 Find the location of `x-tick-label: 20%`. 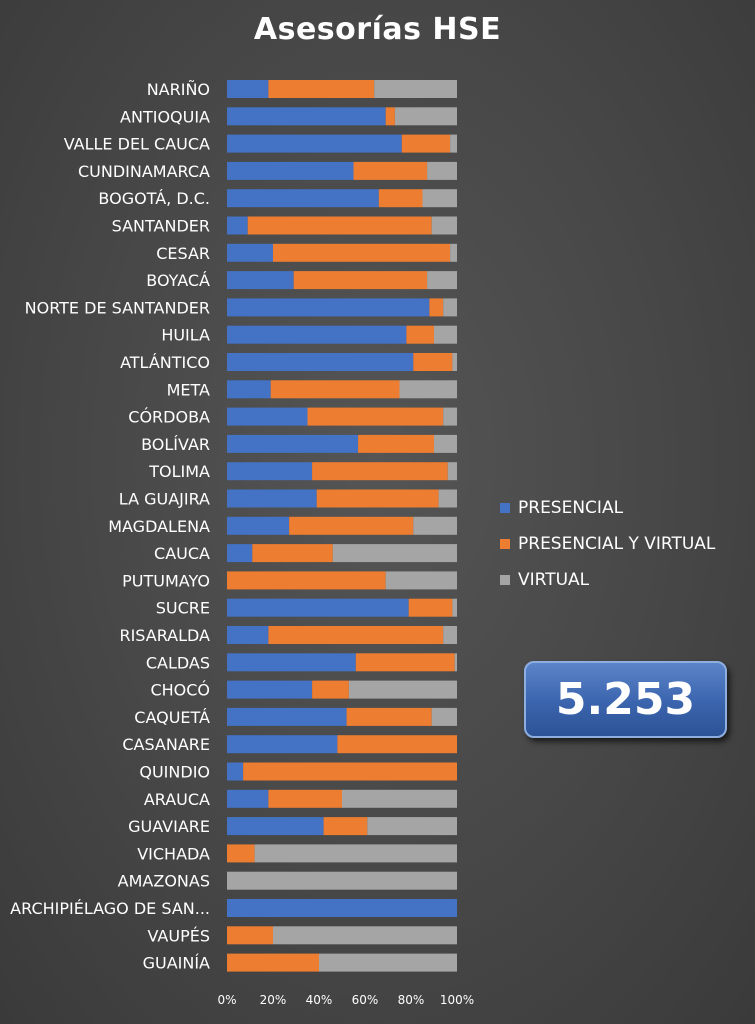

x-tick-label: 20% is located at coordinates (273, 1000).